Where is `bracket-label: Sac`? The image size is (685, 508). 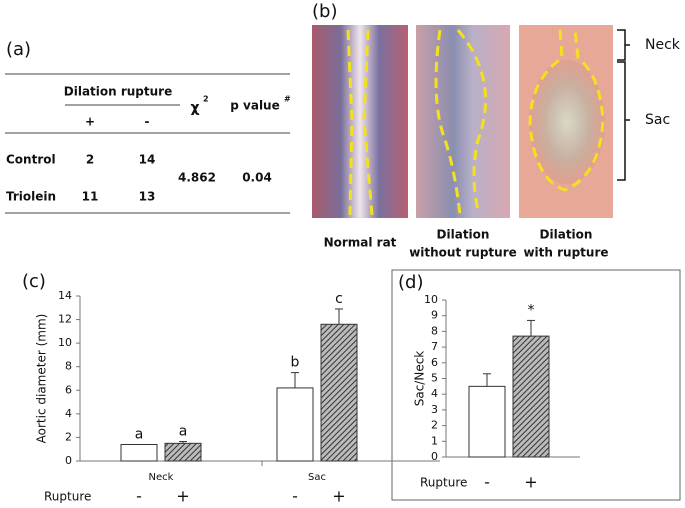
bracket-label: Sac is located at coordinates (657, 120).